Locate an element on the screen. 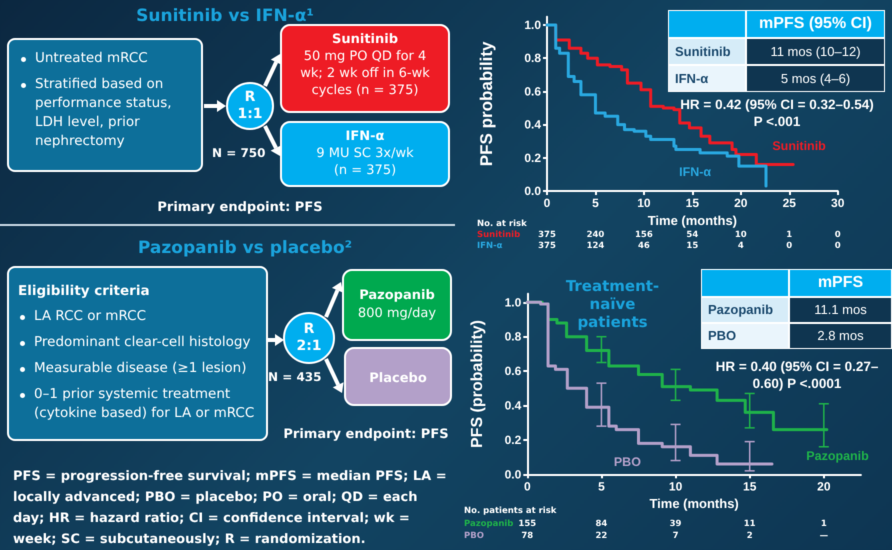  text: LA RCC or mRCC is located at coordinates (90, 316).